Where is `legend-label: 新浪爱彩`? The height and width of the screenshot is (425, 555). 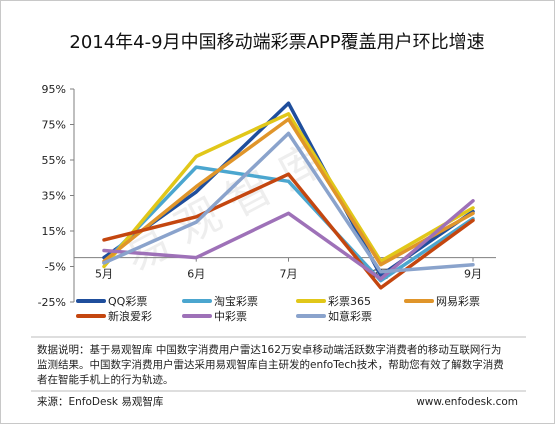 legend-label: 新浪爱彩 is located at coordinates (130, 316).